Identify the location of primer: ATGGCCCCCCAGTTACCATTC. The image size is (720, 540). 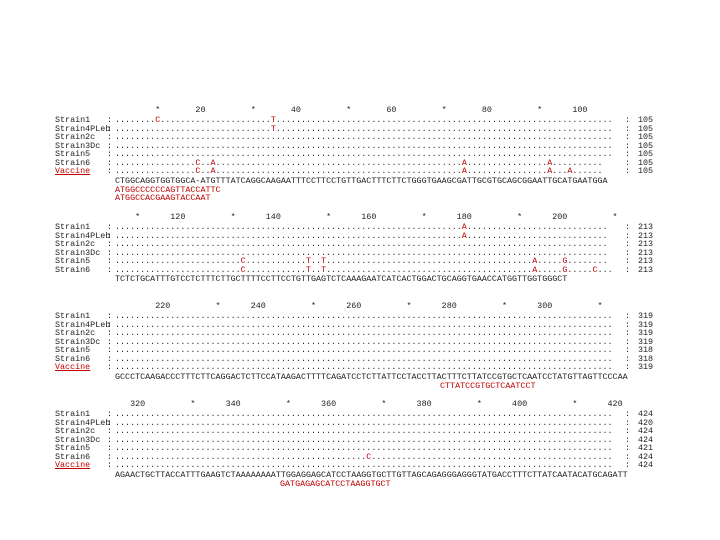
(168, 189).